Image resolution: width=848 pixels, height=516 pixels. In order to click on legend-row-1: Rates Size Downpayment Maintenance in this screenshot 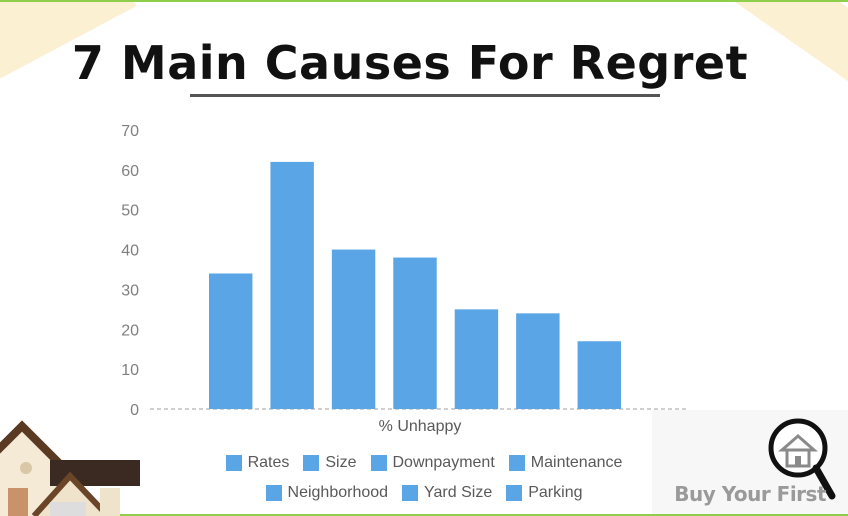, I will do `click(424, 463)`.